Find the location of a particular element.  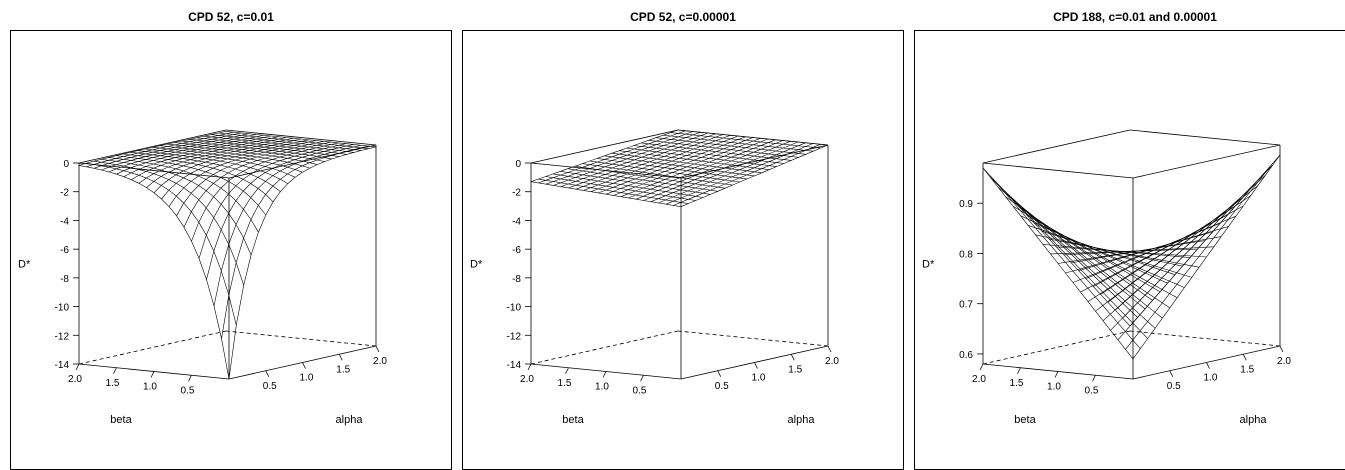

beta-axis-label: beta is located at coordinates (1025, 420).